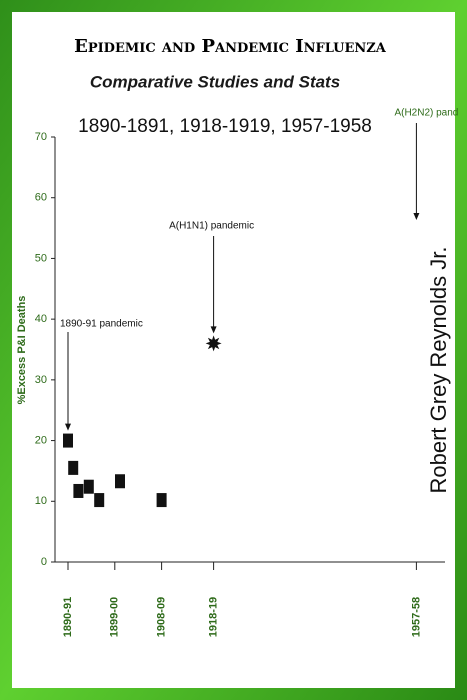 The width and height of the screenshot is (467, 700). I want to click on y-tick-label: 10, so click(41, 501).